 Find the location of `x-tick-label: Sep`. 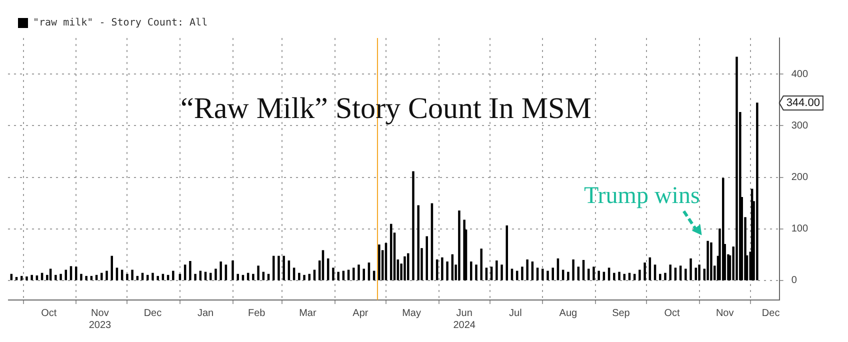

x-tick-label: Sep is located at coordinates (621, 313).